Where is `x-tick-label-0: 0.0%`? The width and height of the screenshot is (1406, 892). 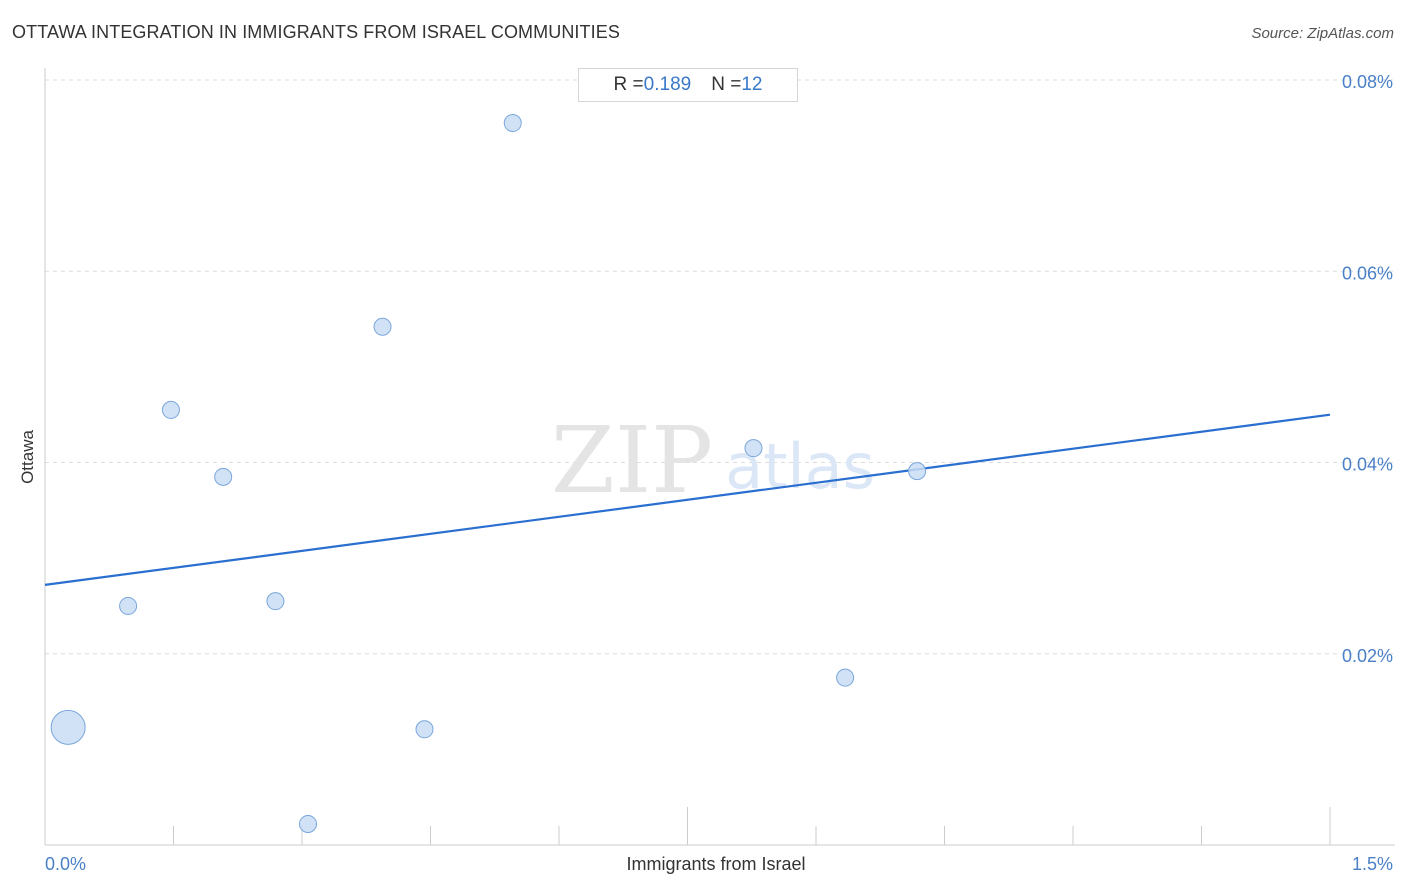 x-tick-label-0: 0.0% is located at coordinates (65, 864).